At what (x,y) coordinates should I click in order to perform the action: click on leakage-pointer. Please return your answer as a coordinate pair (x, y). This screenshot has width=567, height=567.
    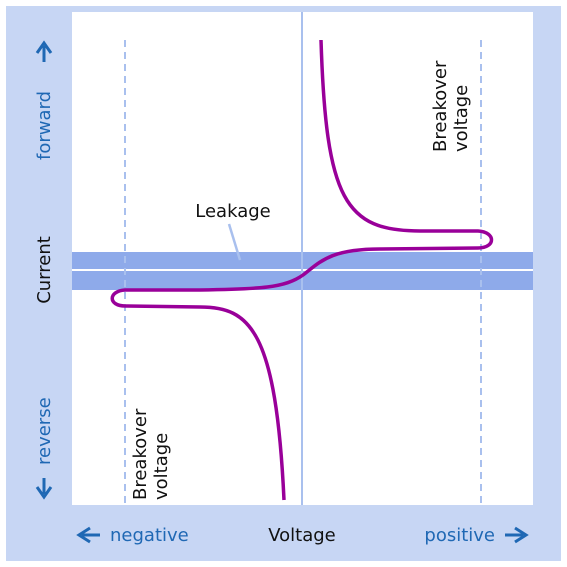
    Looking at the image, I should click on (234, 242).